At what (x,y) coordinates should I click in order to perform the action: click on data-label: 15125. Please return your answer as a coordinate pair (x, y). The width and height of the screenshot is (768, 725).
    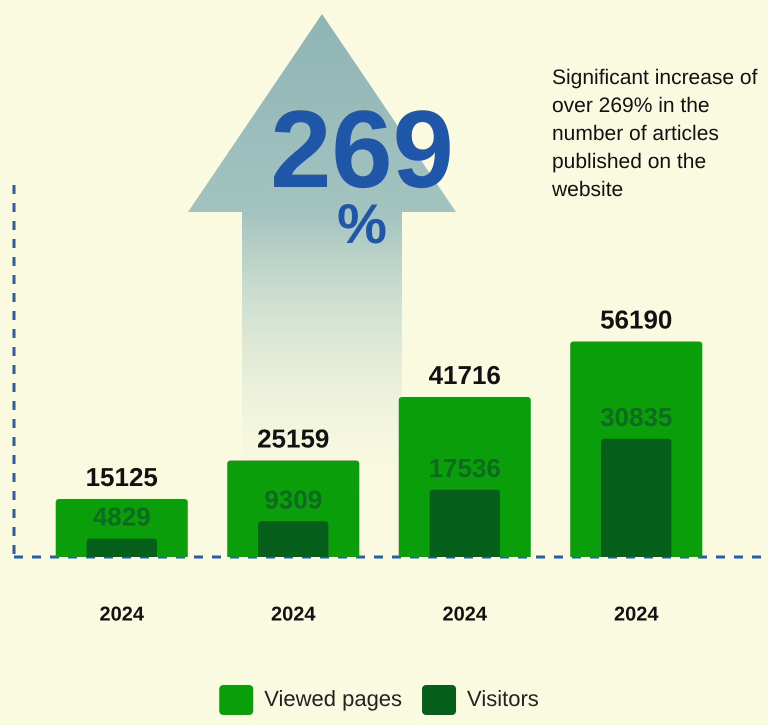
    Looking at the image, I should click on (122, 477).